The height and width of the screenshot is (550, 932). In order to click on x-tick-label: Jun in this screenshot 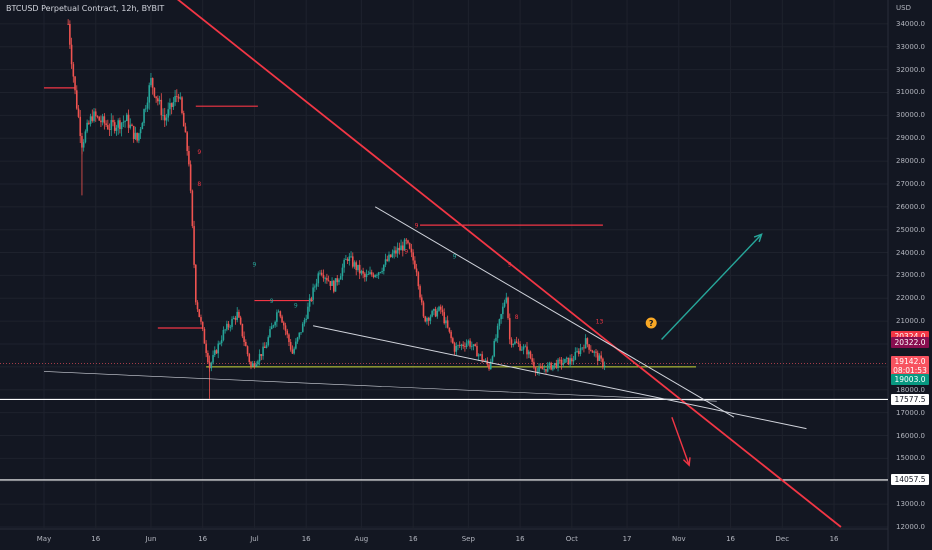, I will do `click(151, 539)`.